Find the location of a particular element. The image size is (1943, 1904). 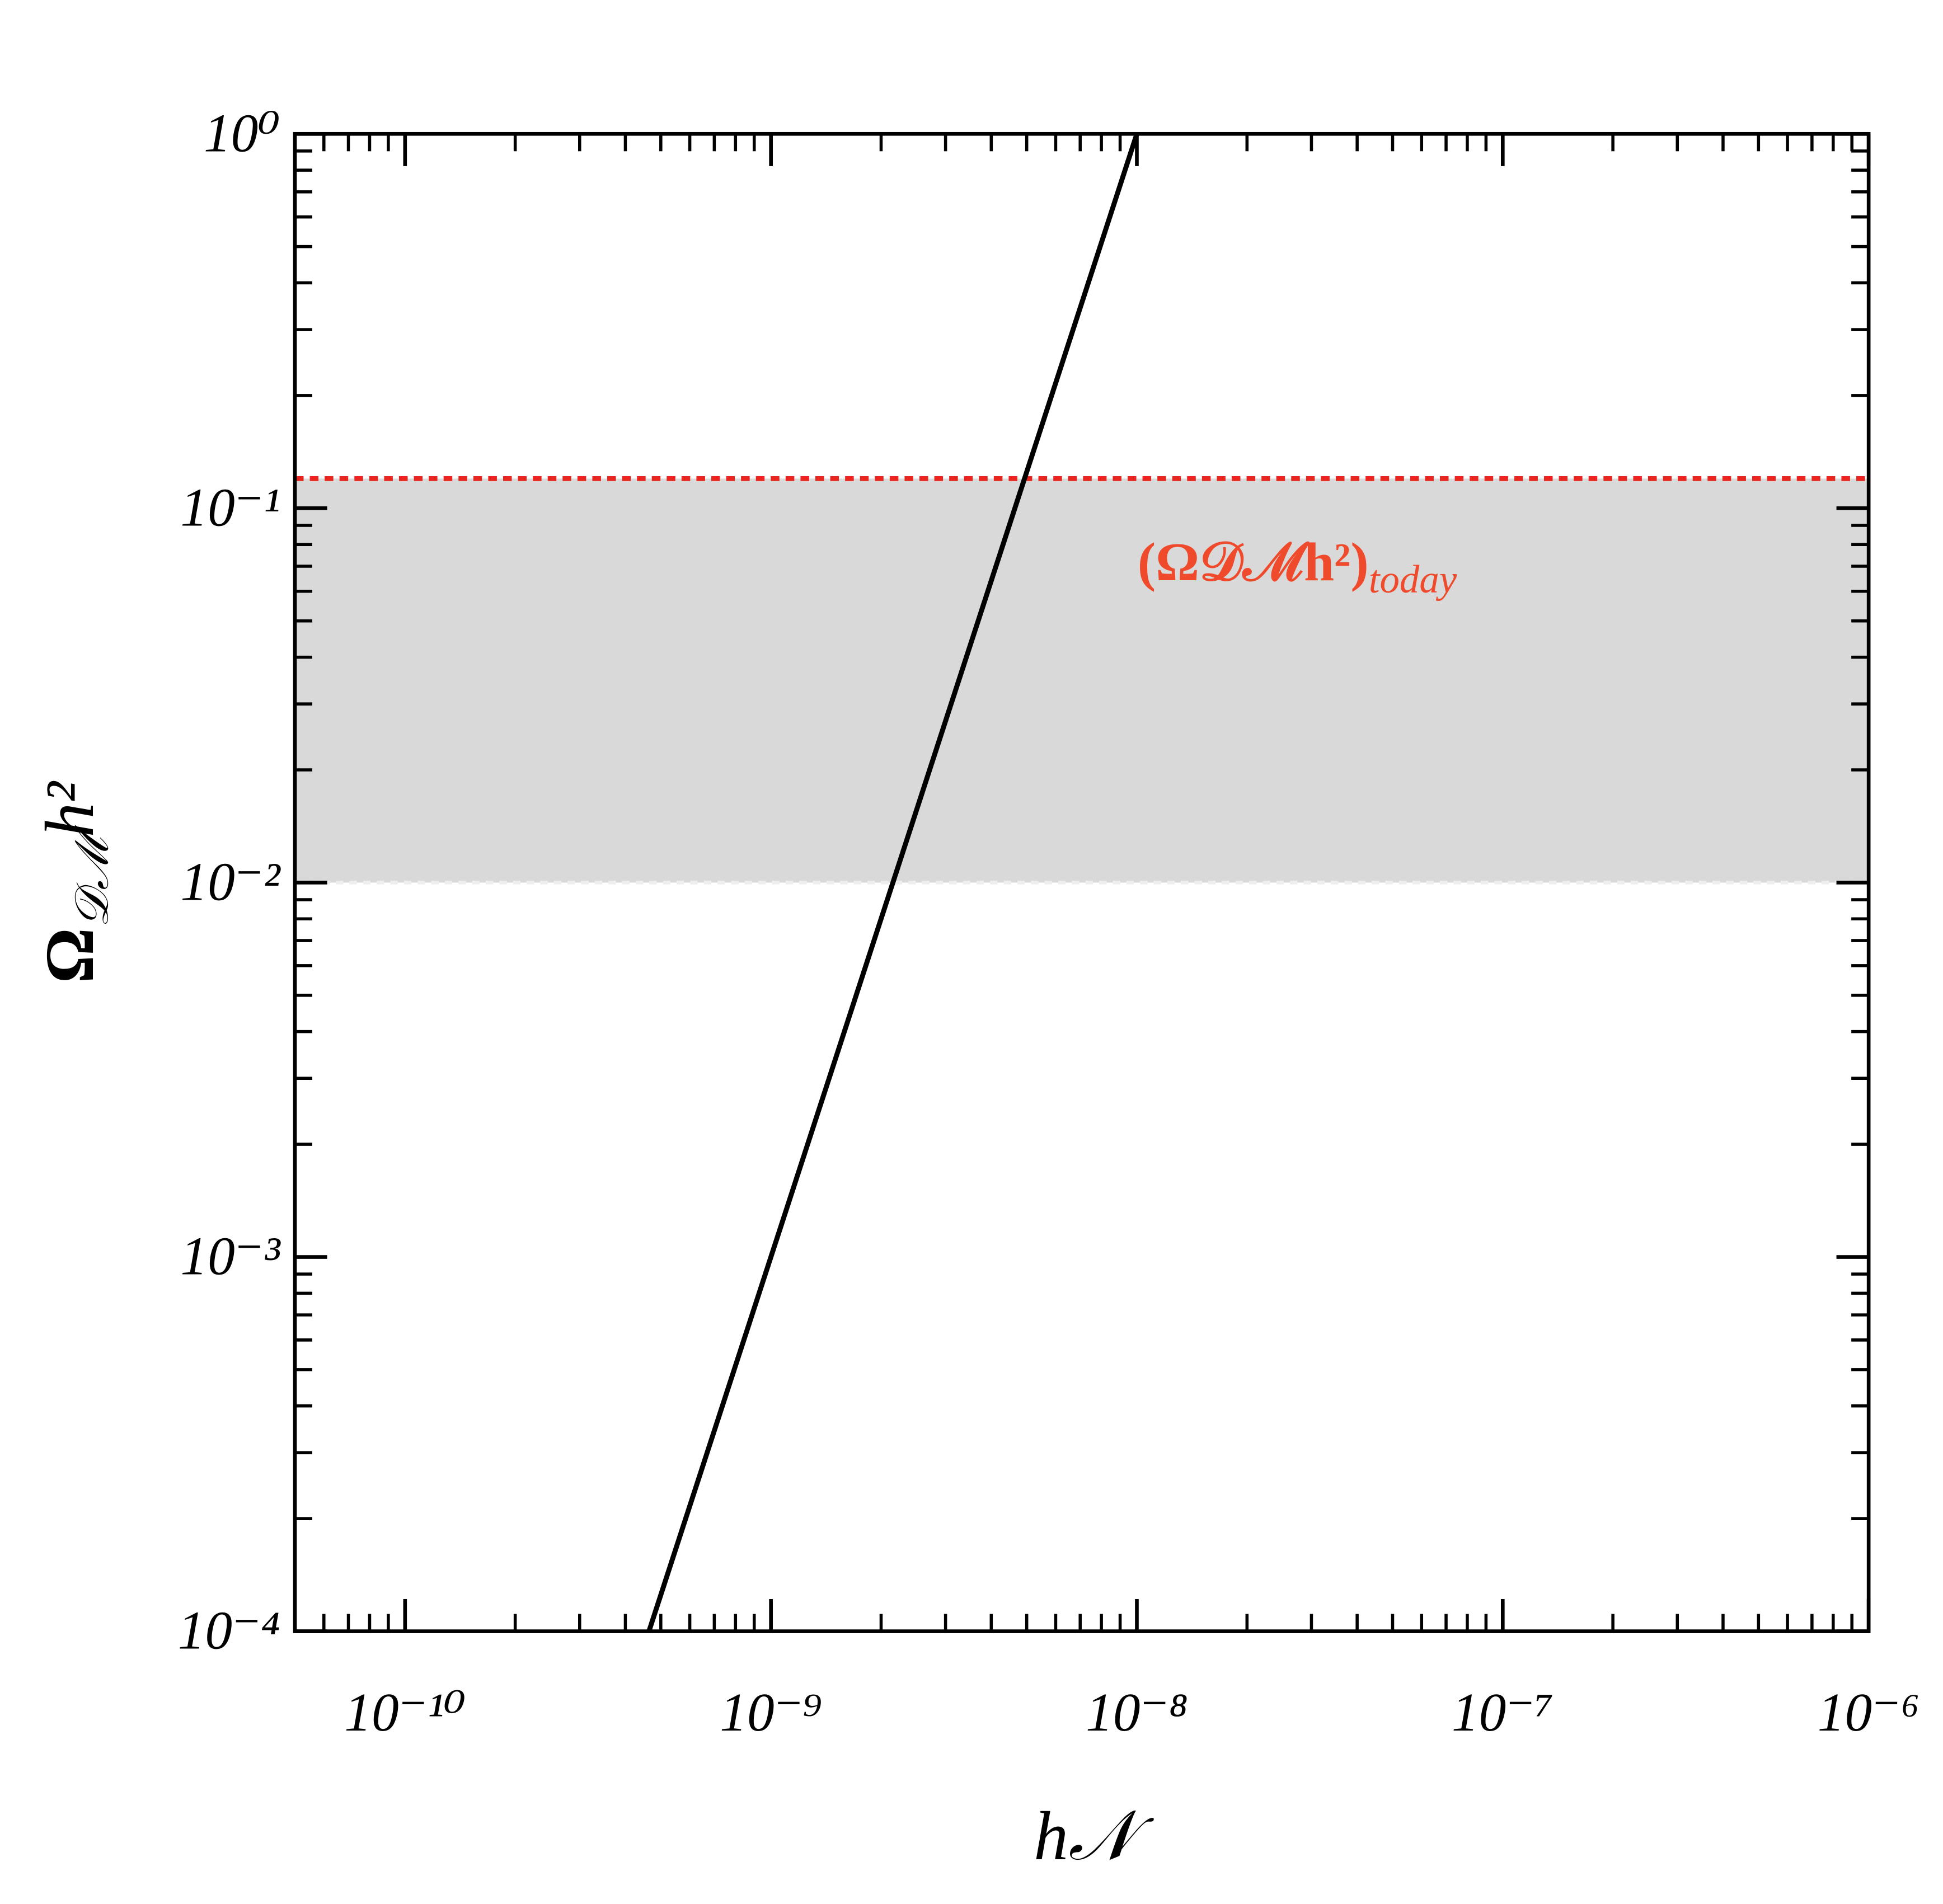

y-tick-label: 10⁻¹ is located at coordinates (230, 507).